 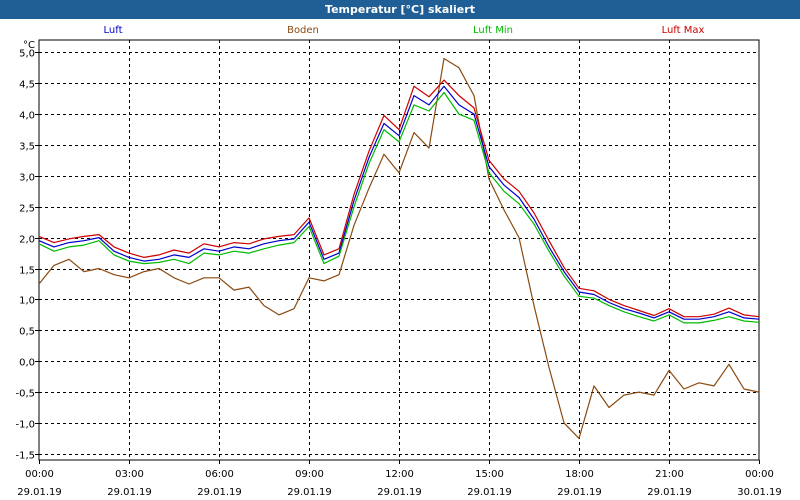 What do you see at coordinates (129, 474) in the screenshot?
I see `x-tick-label-time: 03:00` at bounding box center [129, 474].